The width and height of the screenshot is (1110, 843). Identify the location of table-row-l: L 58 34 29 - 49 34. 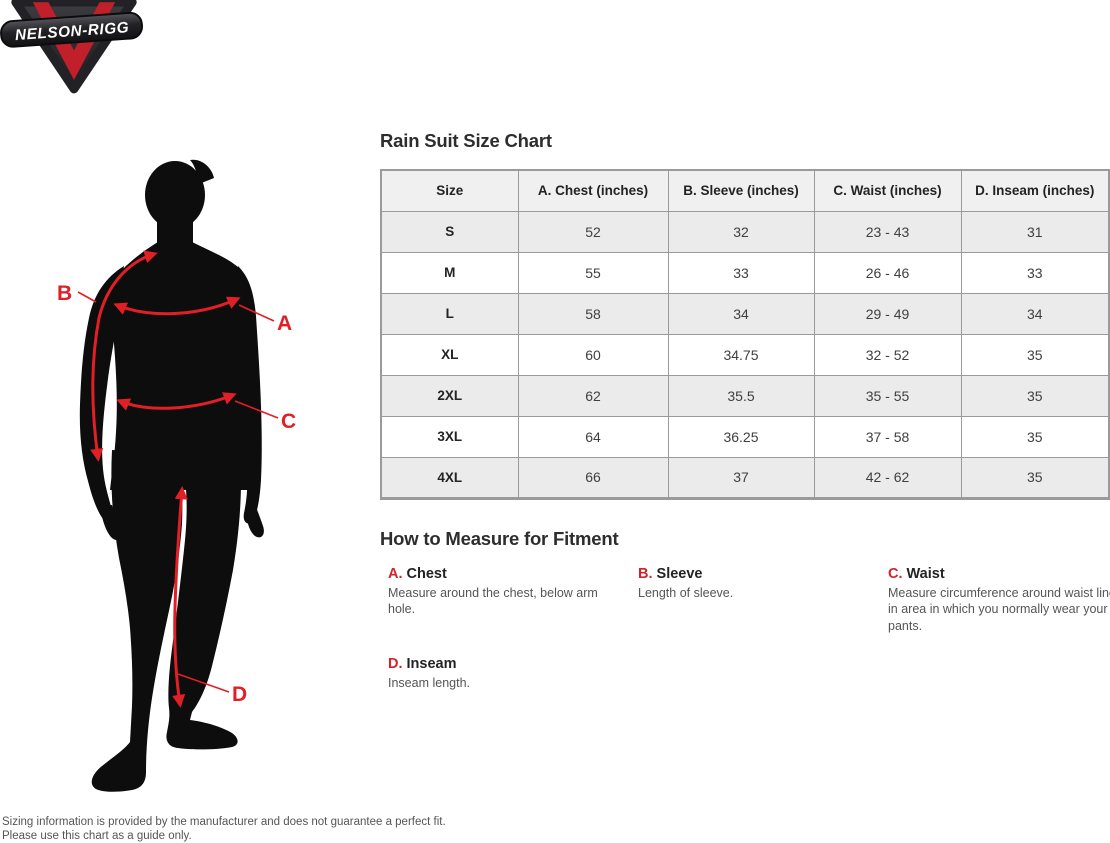
(745, 313).